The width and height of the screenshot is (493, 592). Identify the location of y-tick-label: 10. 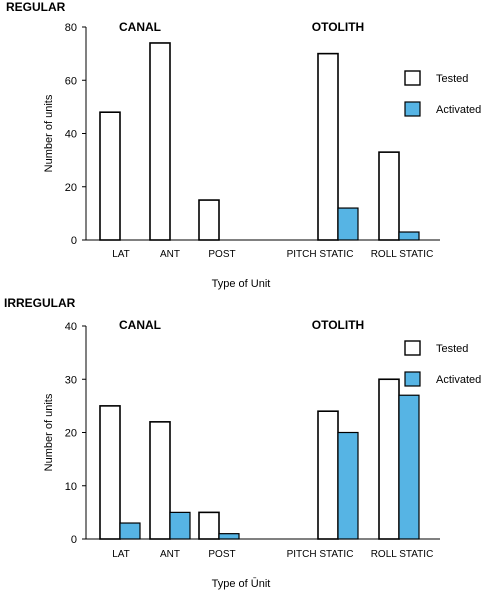
(71, 487).